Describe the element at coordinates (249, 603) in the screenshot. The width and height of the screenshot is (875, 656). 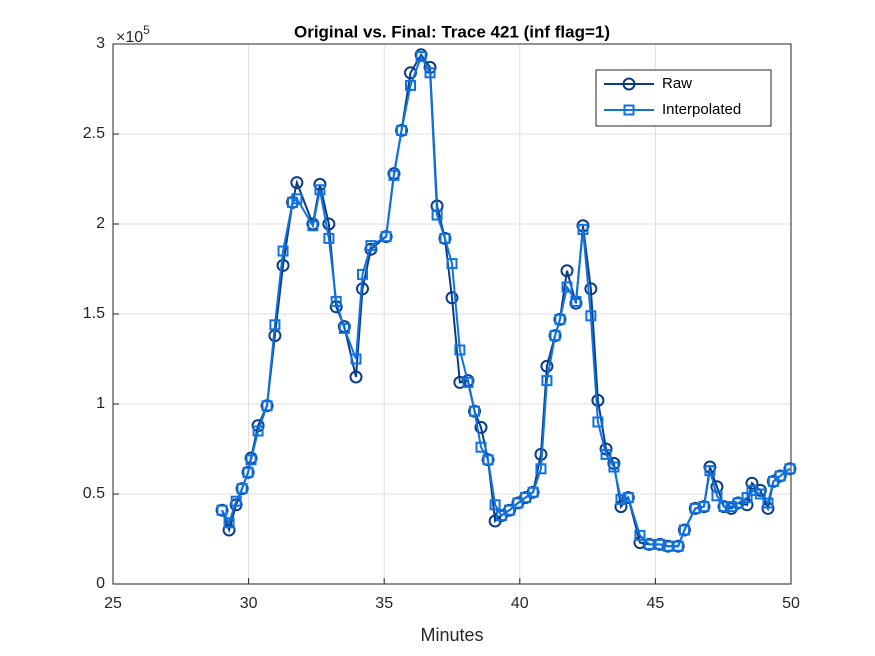
I see `x-tick-label: 30` at that location.